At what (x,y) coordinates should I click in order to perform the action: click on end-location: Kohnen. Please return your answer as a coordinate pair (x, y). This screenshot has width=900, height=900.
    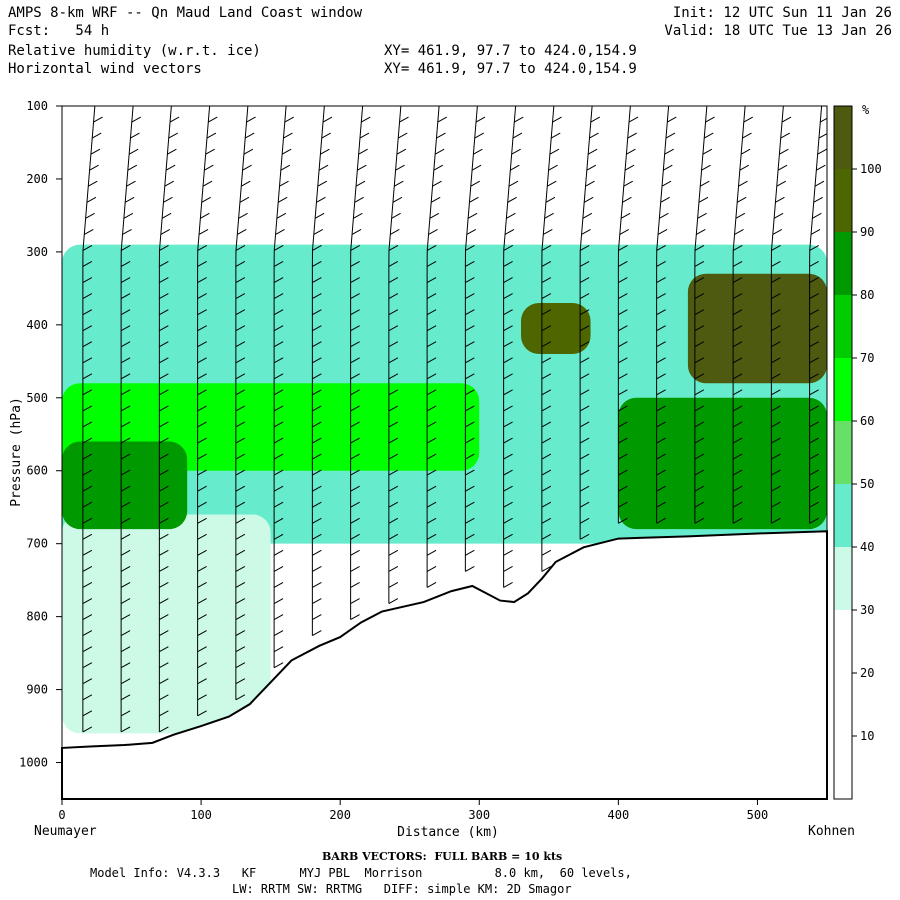
    Looking at the image, I should click on (831, 831).